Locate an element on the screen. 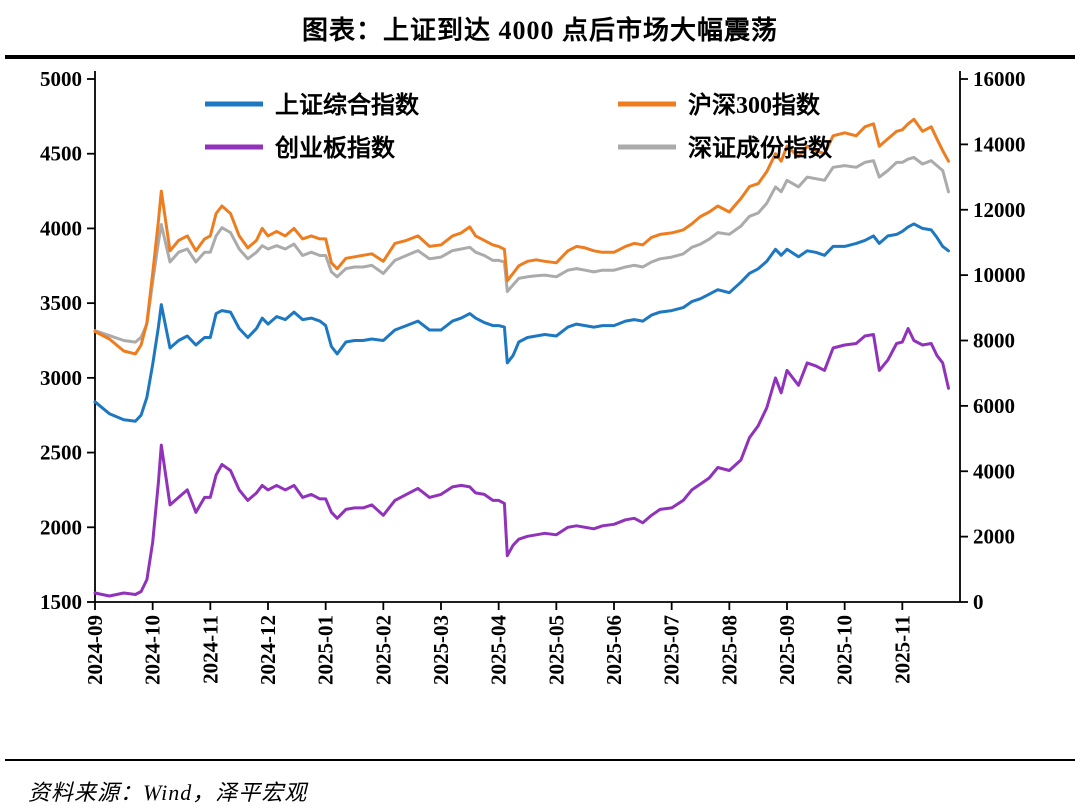 The width and height of the screenshot is (1080, 808). right-axis-tick-label: 16000 is located at coordinates (999, 79).